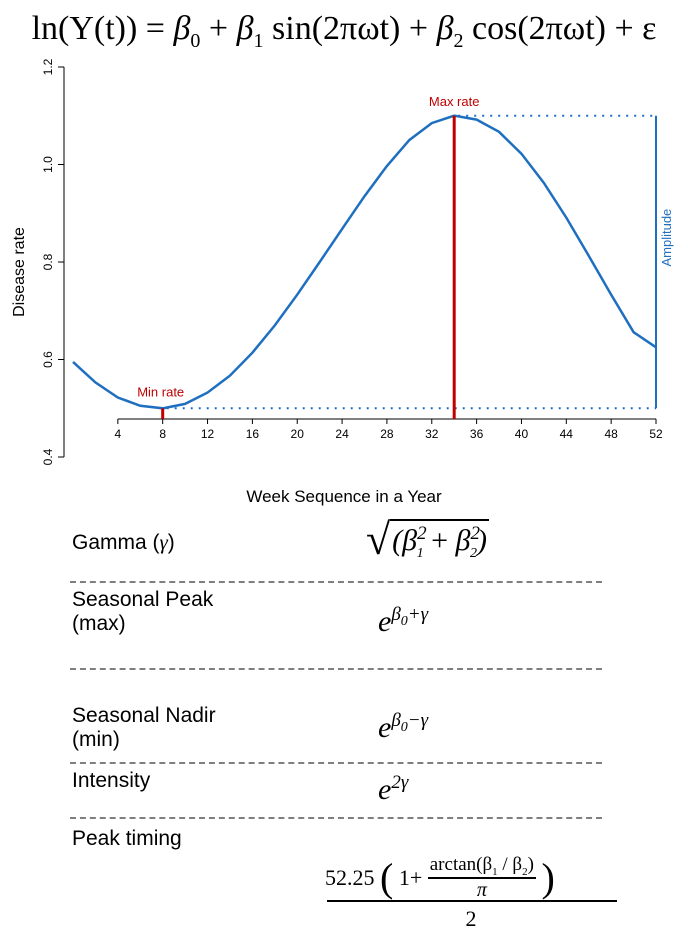 Image resolution: width=688 pixels, height=943 pixels. Describe the element at coordinates (385, 621) in the screenshot. I see `peak-base: e` at that location.